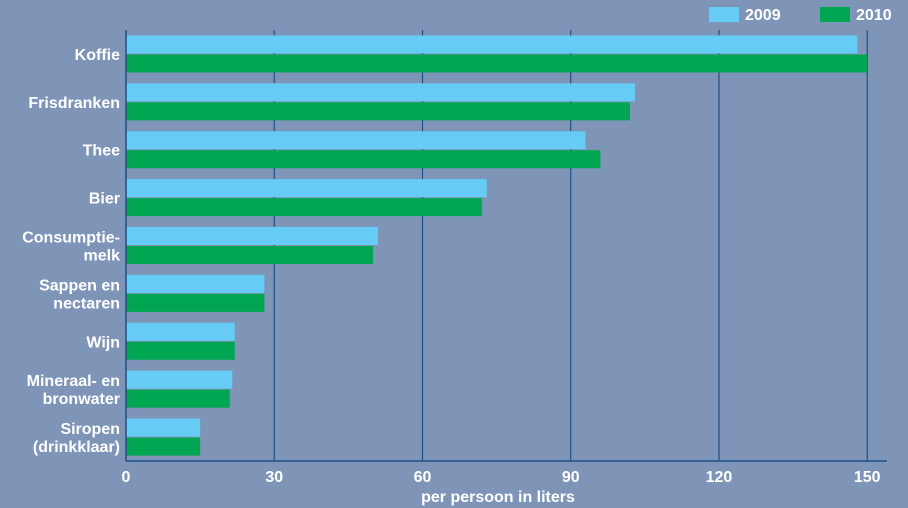 The height and width of the screenshot is (508, 908). I want to click on category-label-line: Koffie, so click(97, 55).